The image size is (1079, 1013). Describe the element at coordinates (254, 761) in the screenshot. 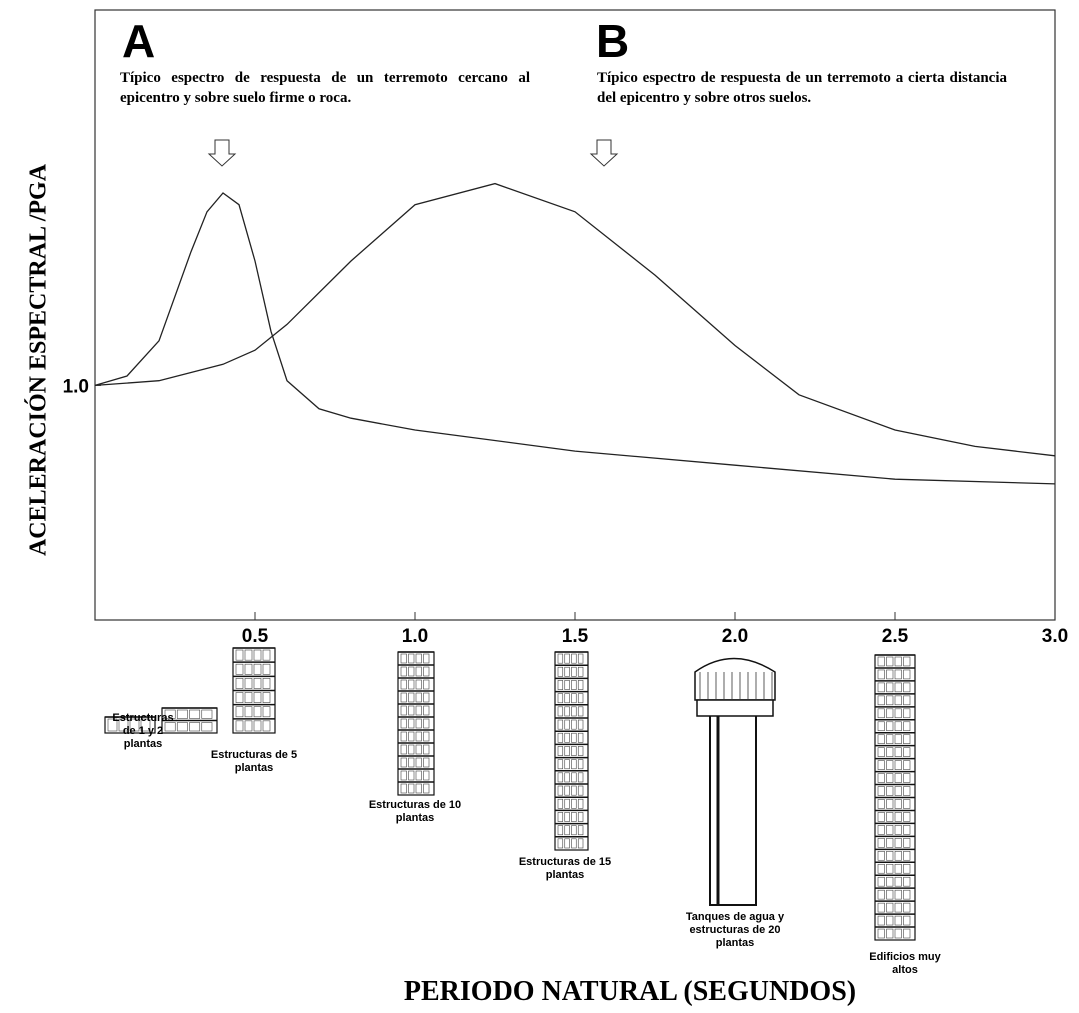

I see `structure-caption: Estructuras de 5 plantas` at that location.